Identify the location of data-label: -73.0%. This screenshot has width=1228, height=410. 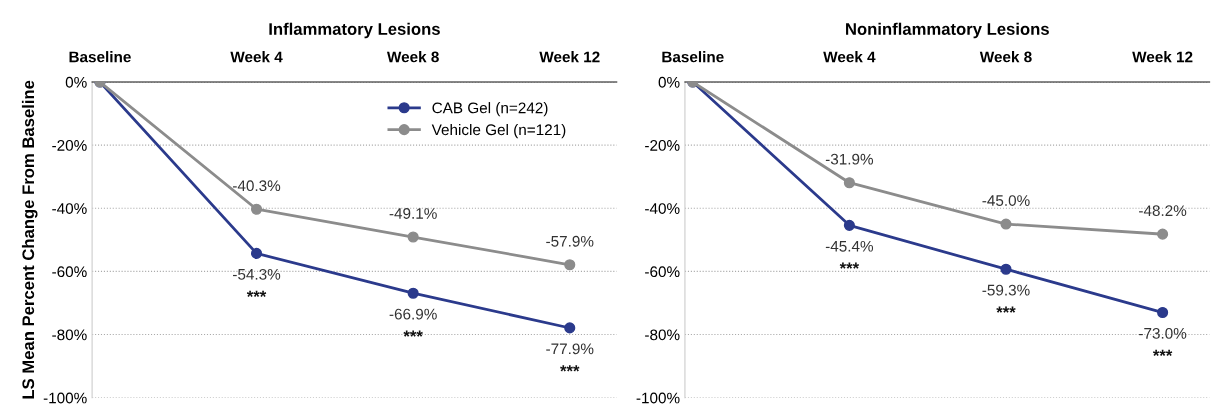
(1163, 333).